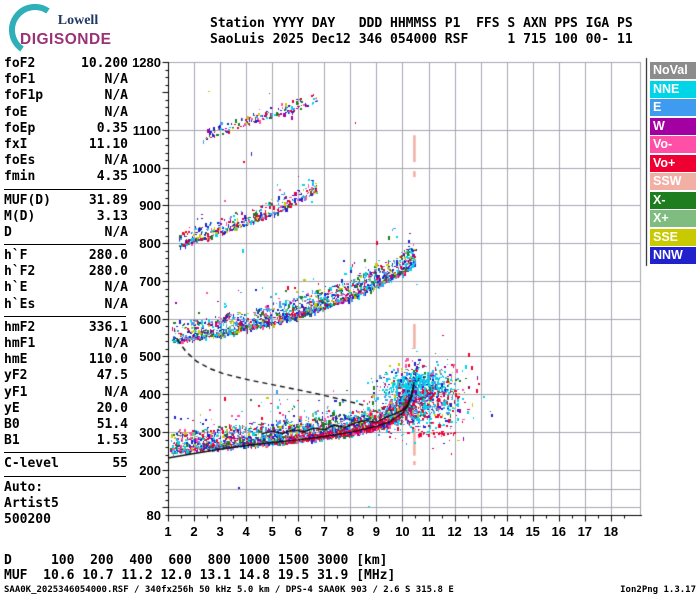  Describe the element at coordinates (673, 144) in the screenshot. I see `legend-item-vo: Vo-` at that location.